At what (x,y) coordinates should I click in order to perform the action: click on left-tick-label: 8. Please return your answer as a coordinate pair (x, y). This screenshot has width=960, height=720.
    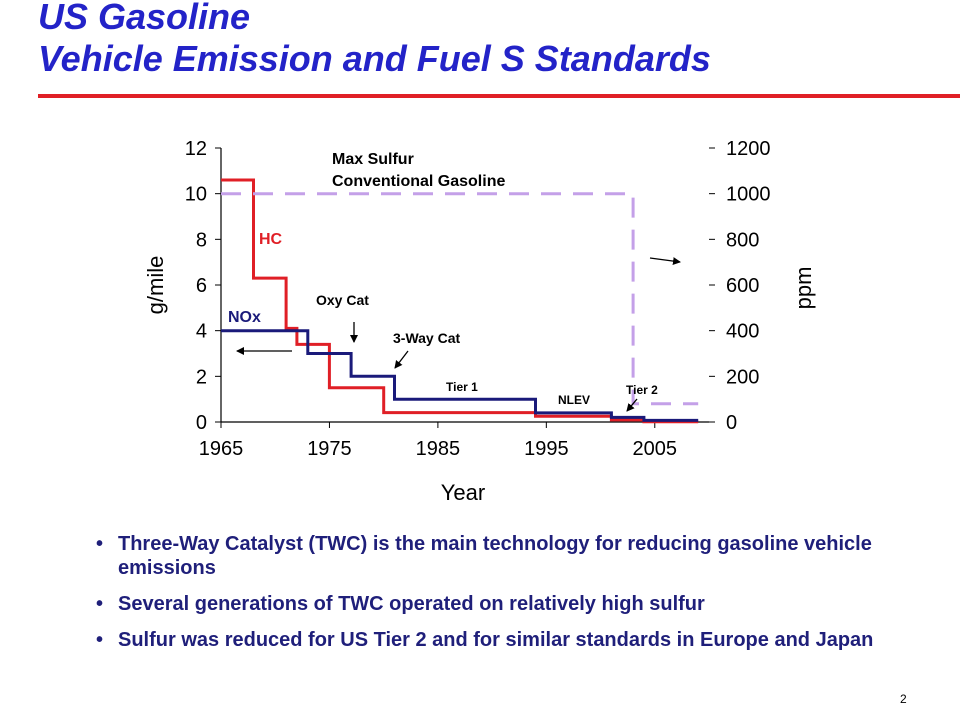
    Looking at the image, I should click on (201, 240).